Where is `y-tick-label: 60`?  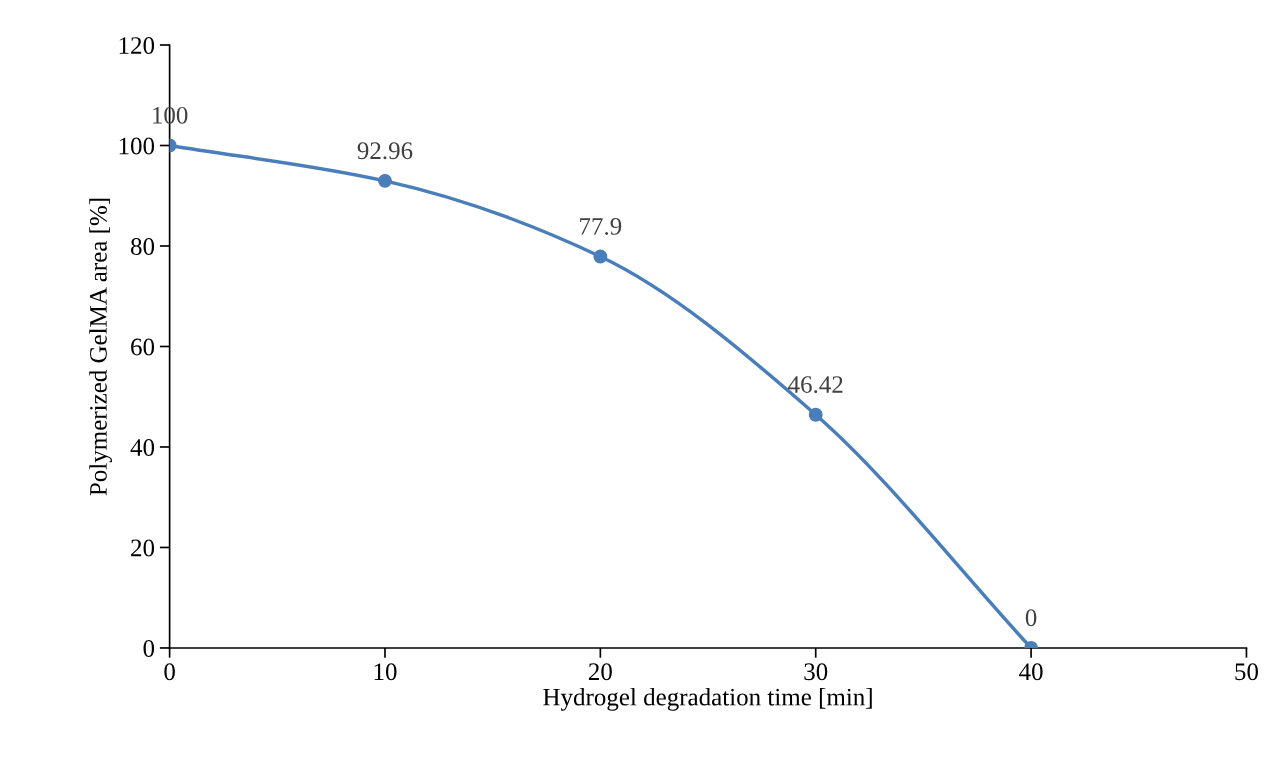 y-tick-label: 60 is located at coordinates (143, 347).